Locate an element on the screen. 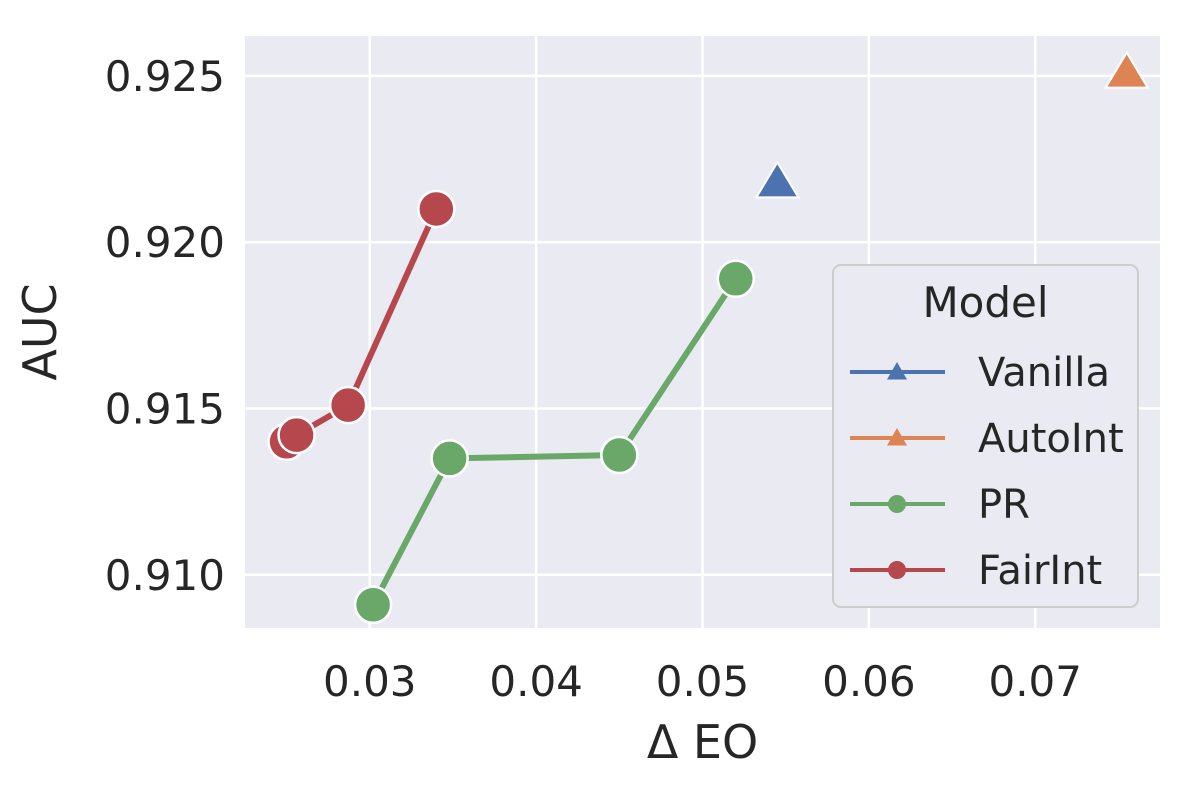 The image size is (1196, 788). x-tick-label: 0.07 is located at coordinates (1035, 681).